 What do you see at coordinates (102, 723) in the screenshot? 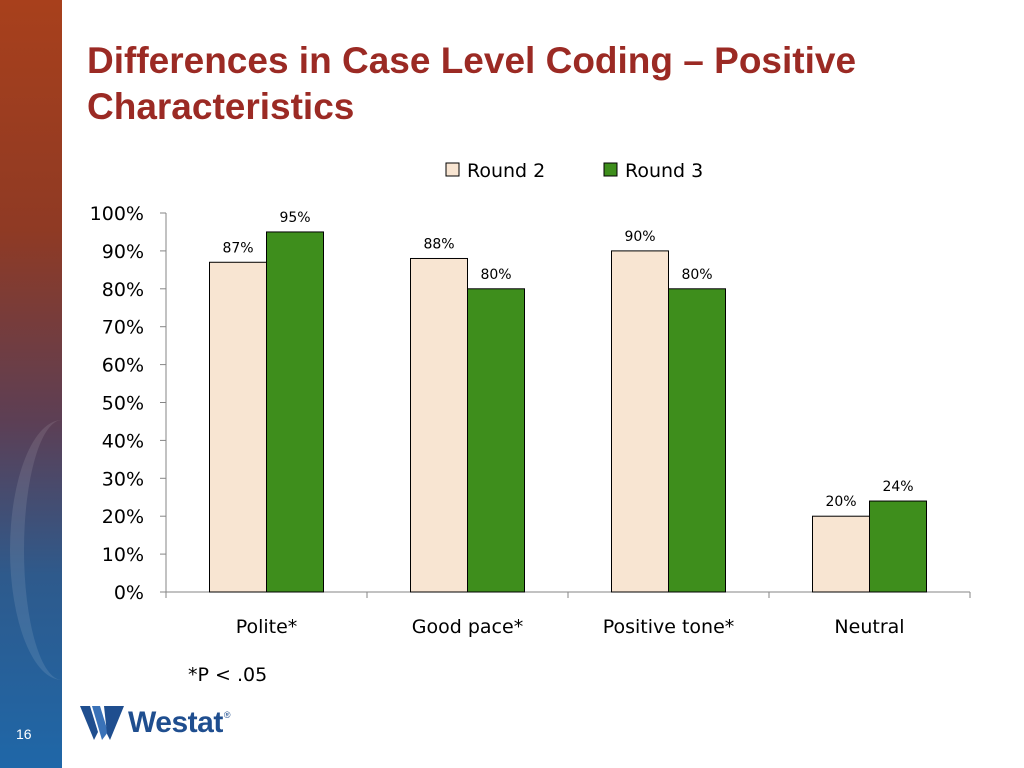
I see `westat-w-icon` at bounding box center [102, 723].